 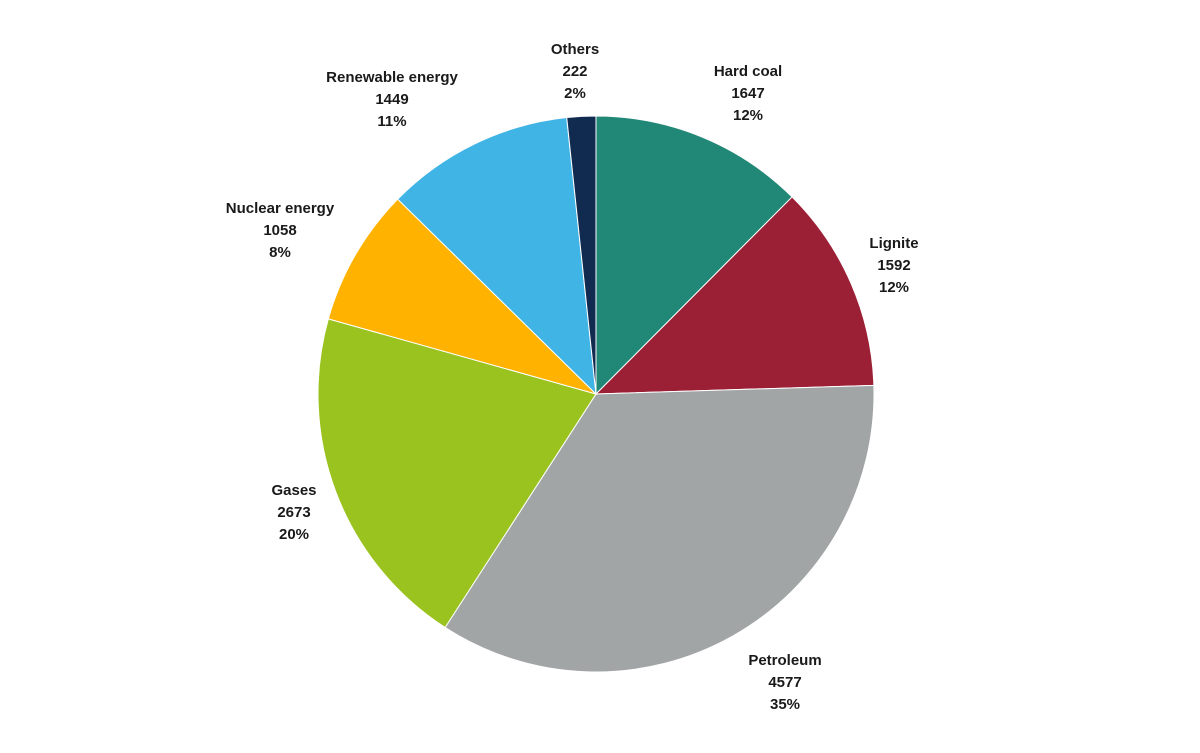 I want to click on data-label-lignite: Lignite 1592 12%, so click(x=893, y=265).